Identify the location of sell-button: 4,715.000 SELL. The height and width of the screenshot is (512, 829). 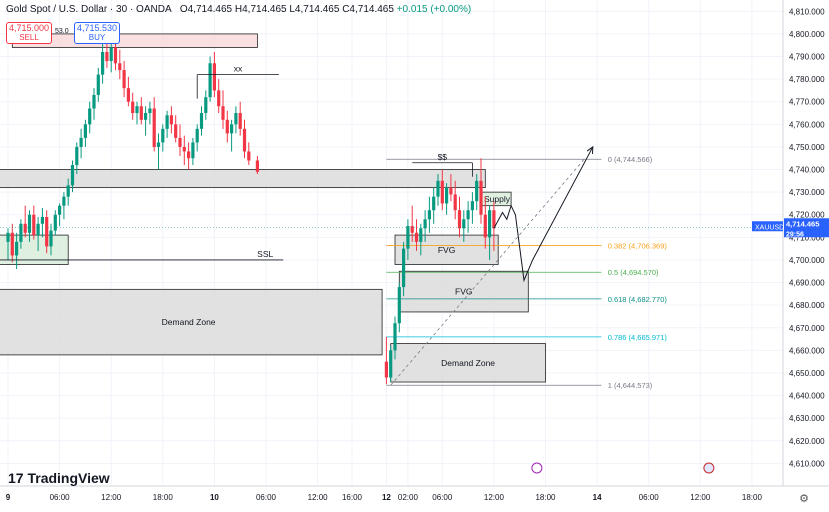
(29, 33).